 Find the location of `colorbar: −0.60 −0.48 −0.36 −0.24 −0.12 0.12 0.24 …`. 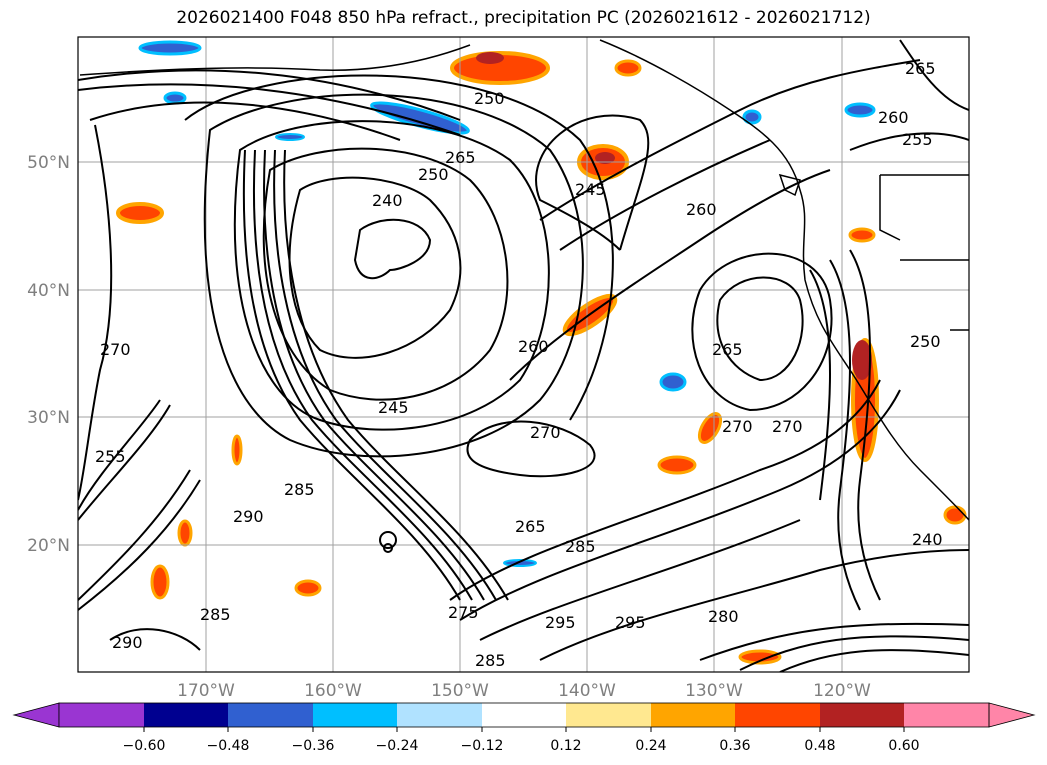

colorbar: −0.60 −0.48 −0.36 −0.24 −0.12 0.12 0.24 … is located at coordinates (524, 728).